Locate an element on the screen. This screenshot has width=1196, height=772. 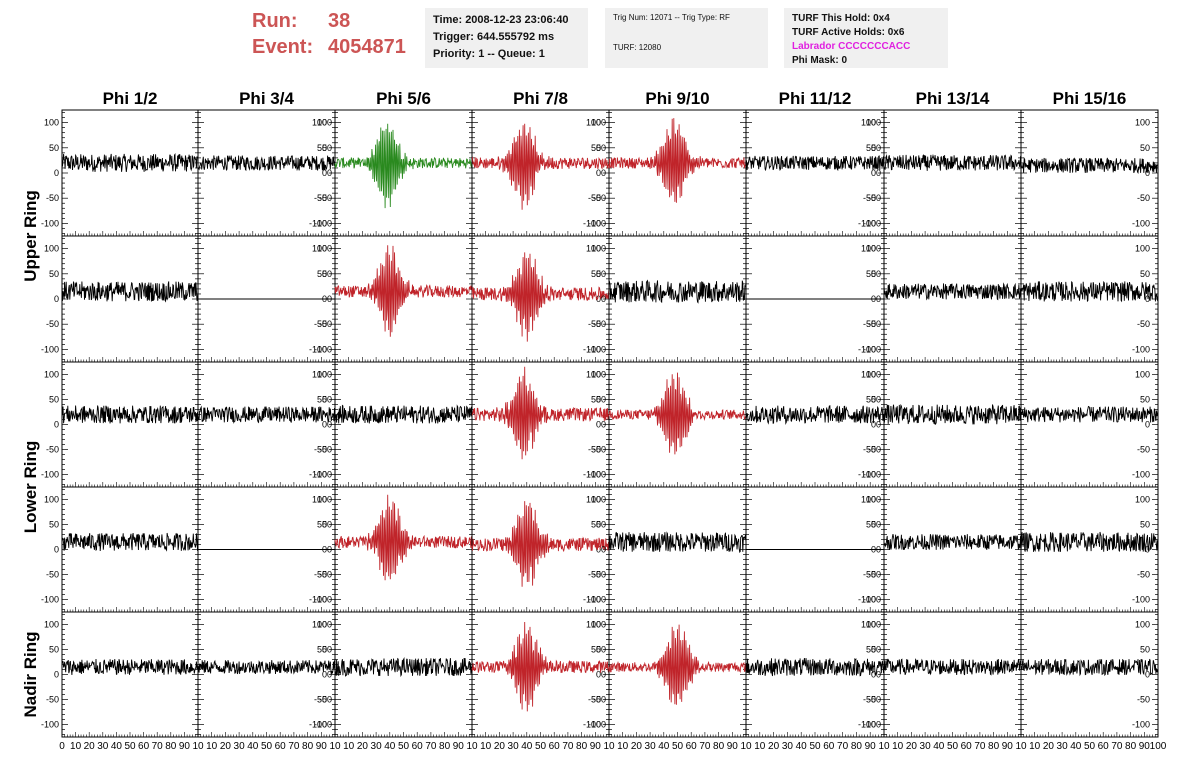
column-header: Phi 11/12 is located at coordinates (815, 98).